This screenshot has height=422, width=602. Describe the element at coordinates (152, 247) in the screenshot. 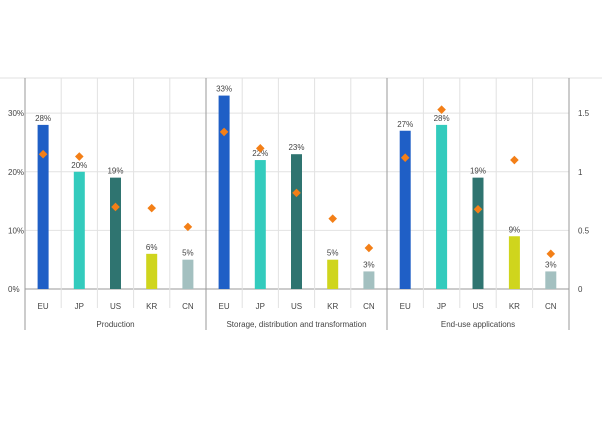

I see `bar-value-label: 6%` at that location.